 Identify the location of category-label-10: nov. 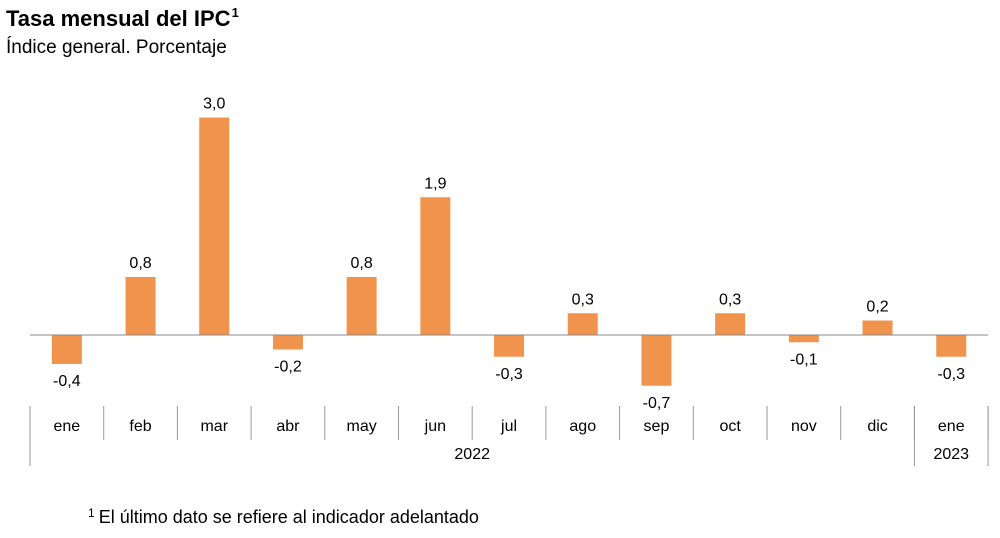
(804, 426).